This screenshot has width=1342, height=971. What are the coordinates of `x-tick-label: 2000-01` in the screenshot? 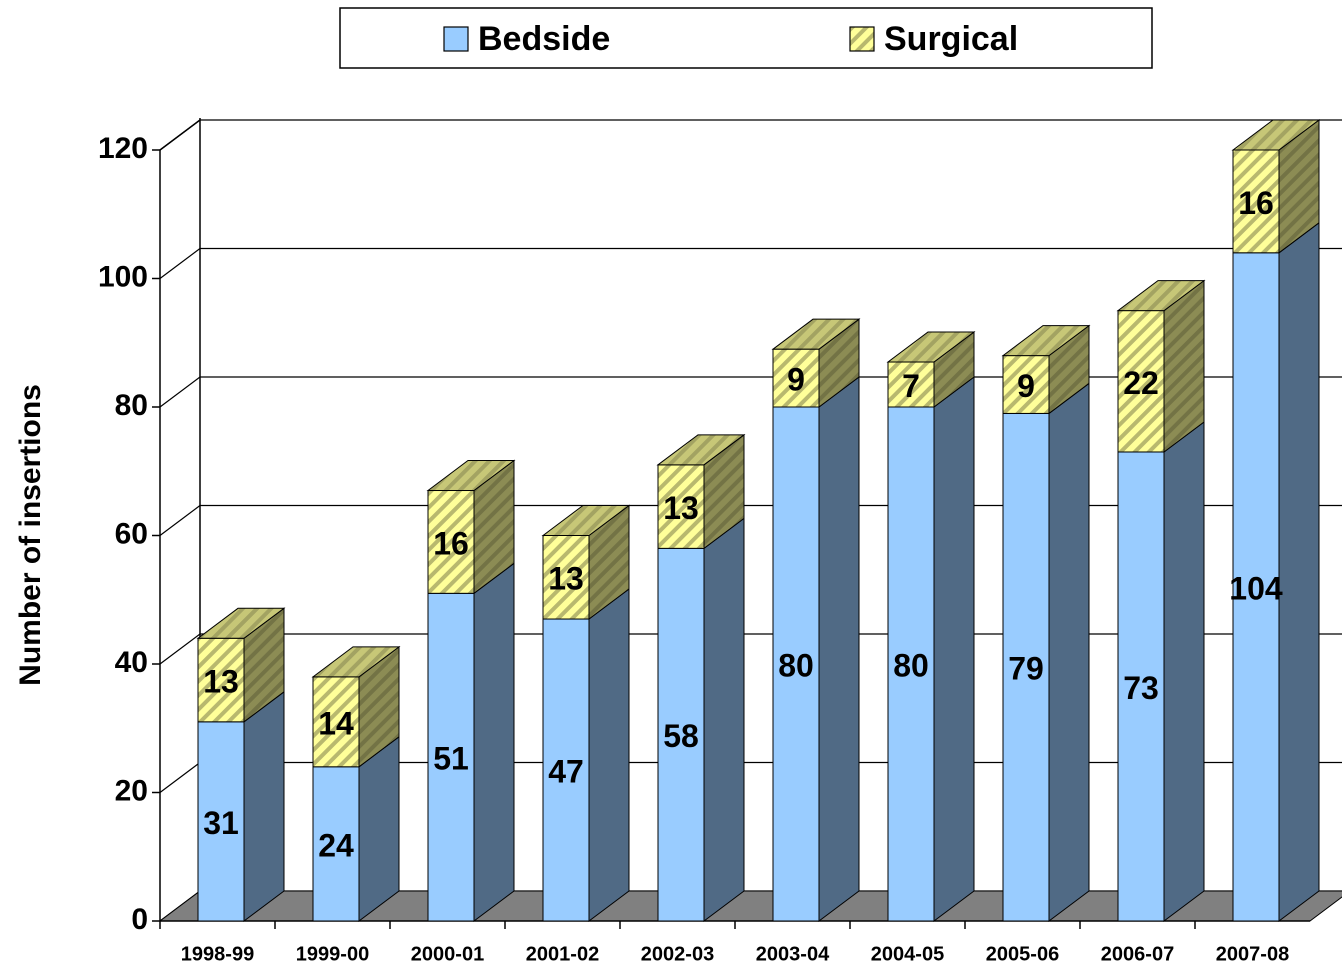 It's located at (447, 954).